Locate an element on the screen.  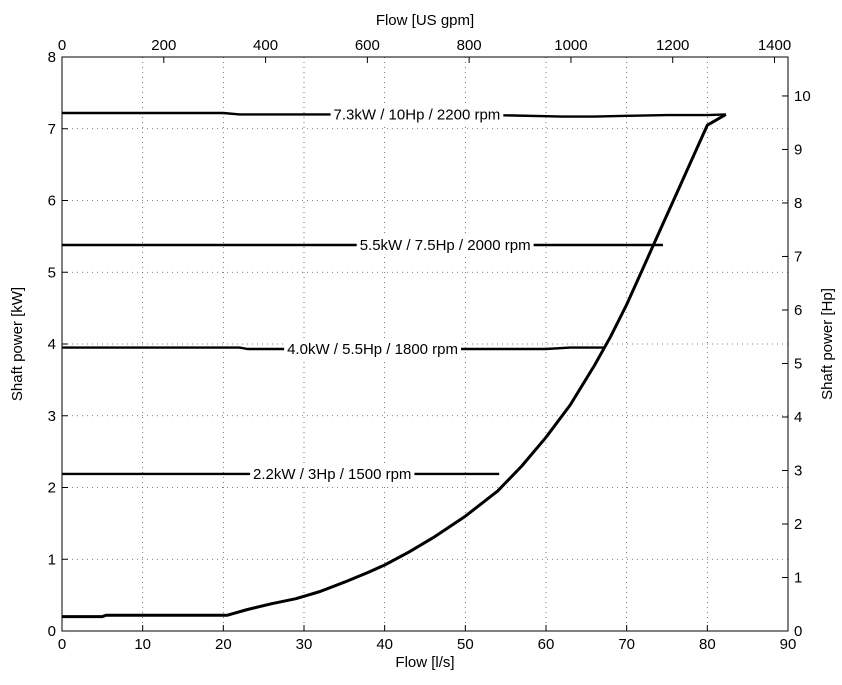
x-tick-label: 30 is located at coordinates (304, 644).